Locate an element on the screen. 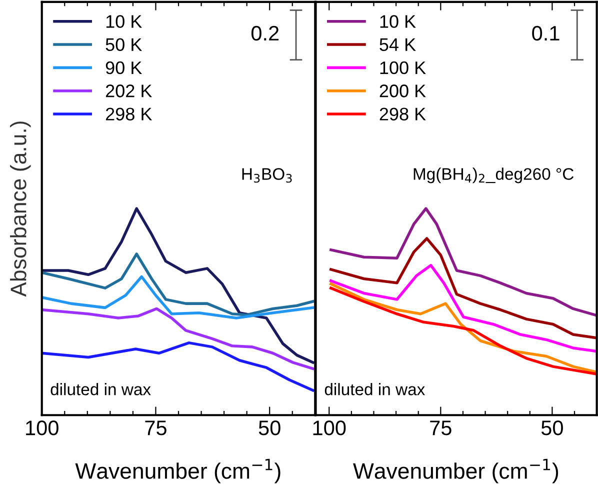 The width and height of the screenshot is (598, 493). legend-label: 54 K is located at coordinates (398, 45).